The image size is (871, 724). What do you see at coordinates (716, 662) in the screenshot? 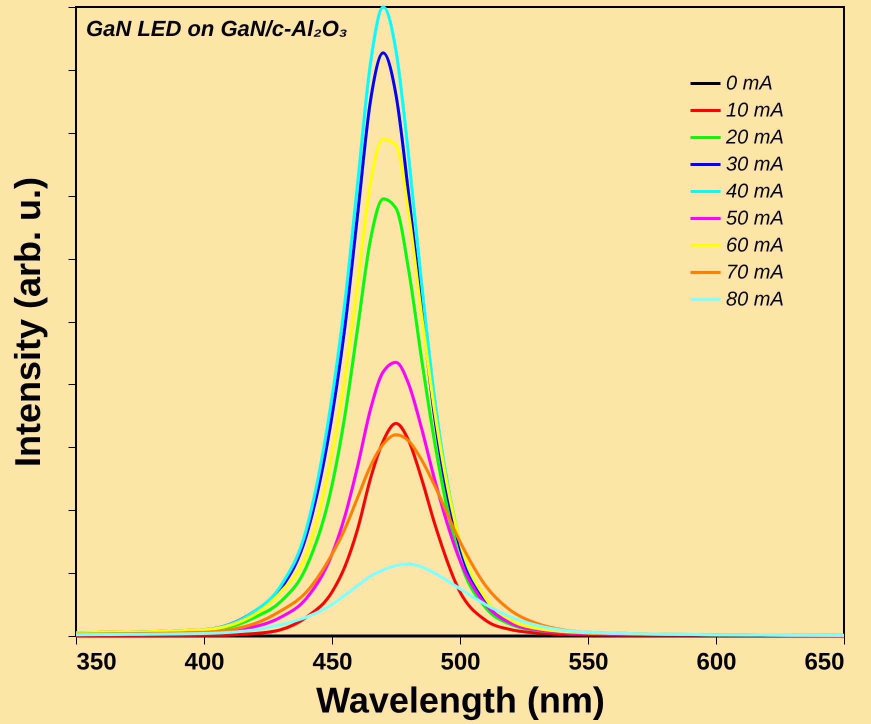
I see `x-tick-label: 600` at bounding box center [716, 662].